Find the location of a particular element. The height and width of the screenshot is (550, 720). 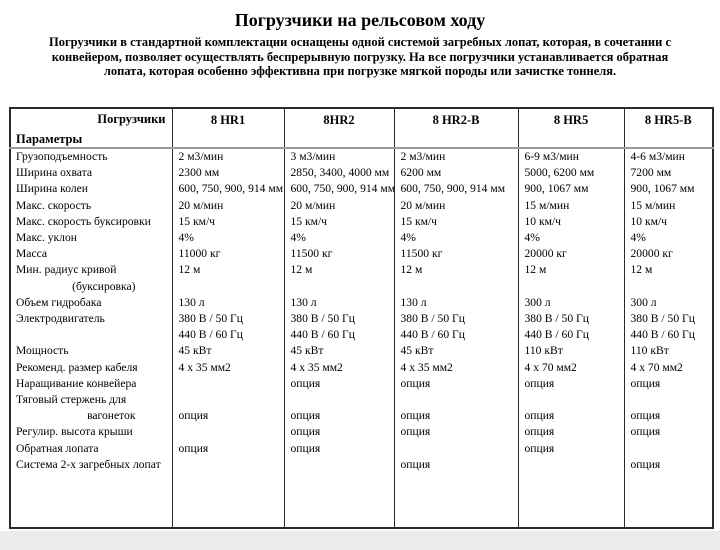

param-label: Рекоменд. размер кабеля is located at coordinates (90, 367).